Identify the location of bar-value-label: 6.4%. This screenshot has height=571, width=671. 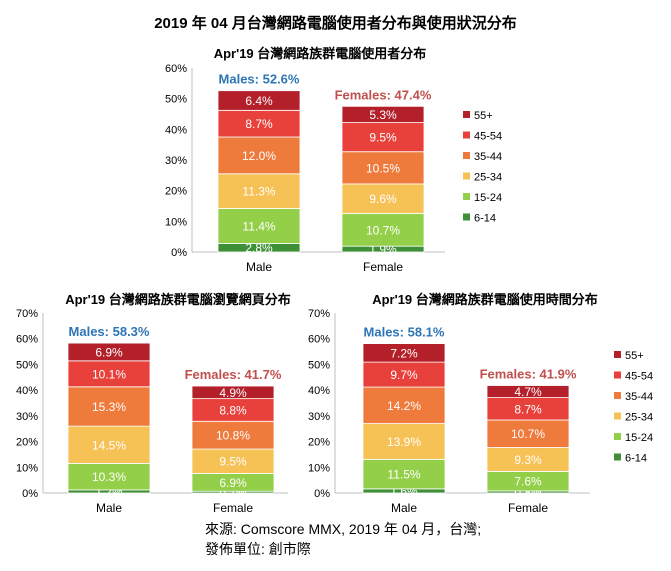
(259, 101).